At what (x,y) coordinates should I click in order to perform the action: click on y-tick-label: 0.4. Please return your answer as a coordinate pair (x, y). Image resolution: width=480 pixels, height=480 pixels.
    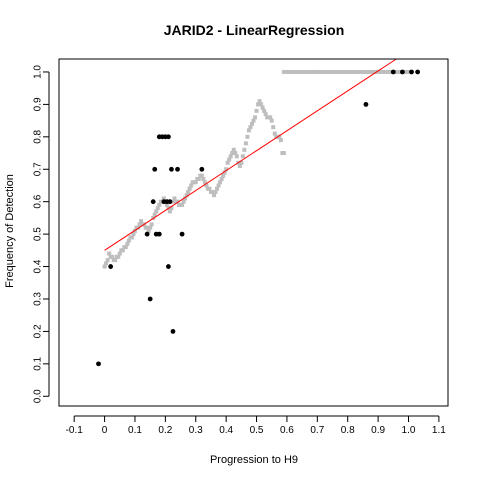
    Looking at the image, I should click on (38, 266).